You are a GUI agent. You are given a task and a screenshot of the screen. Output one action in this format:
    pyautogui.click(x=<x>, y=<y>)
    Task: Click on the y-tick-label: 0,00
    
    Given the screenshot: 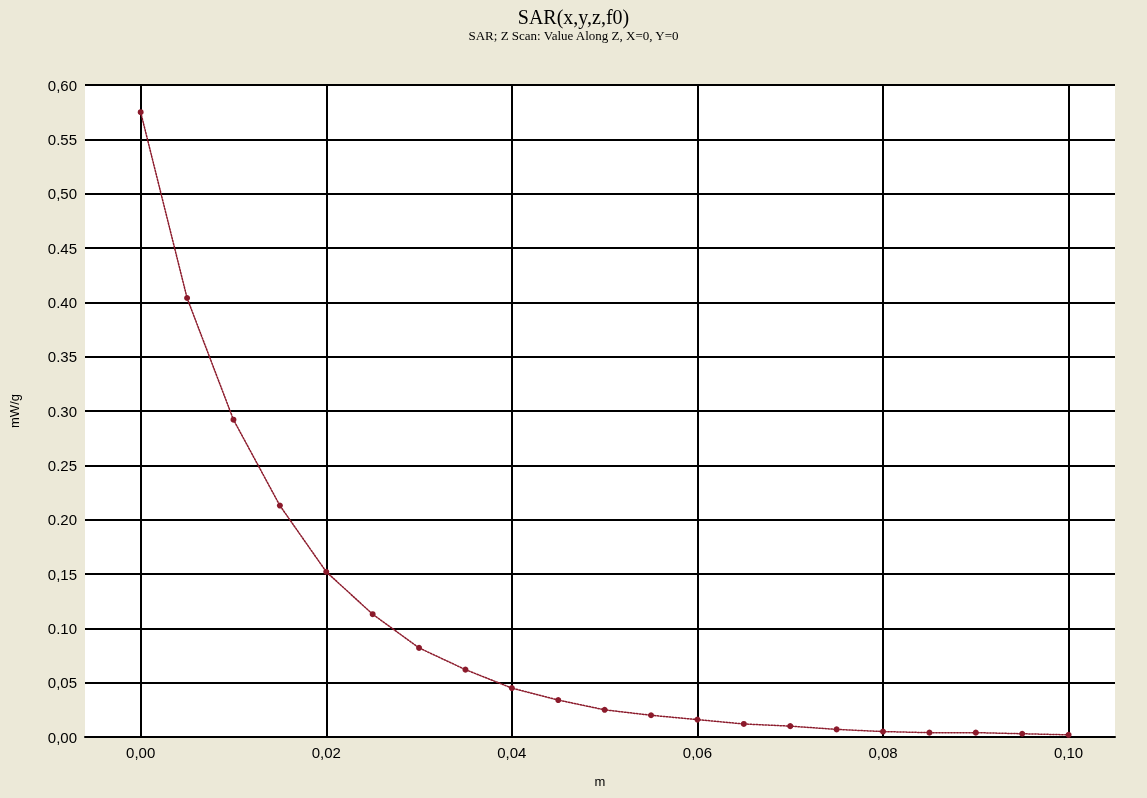 What is the action you would take?
    pyautogui.click(x=62, y=737)
    